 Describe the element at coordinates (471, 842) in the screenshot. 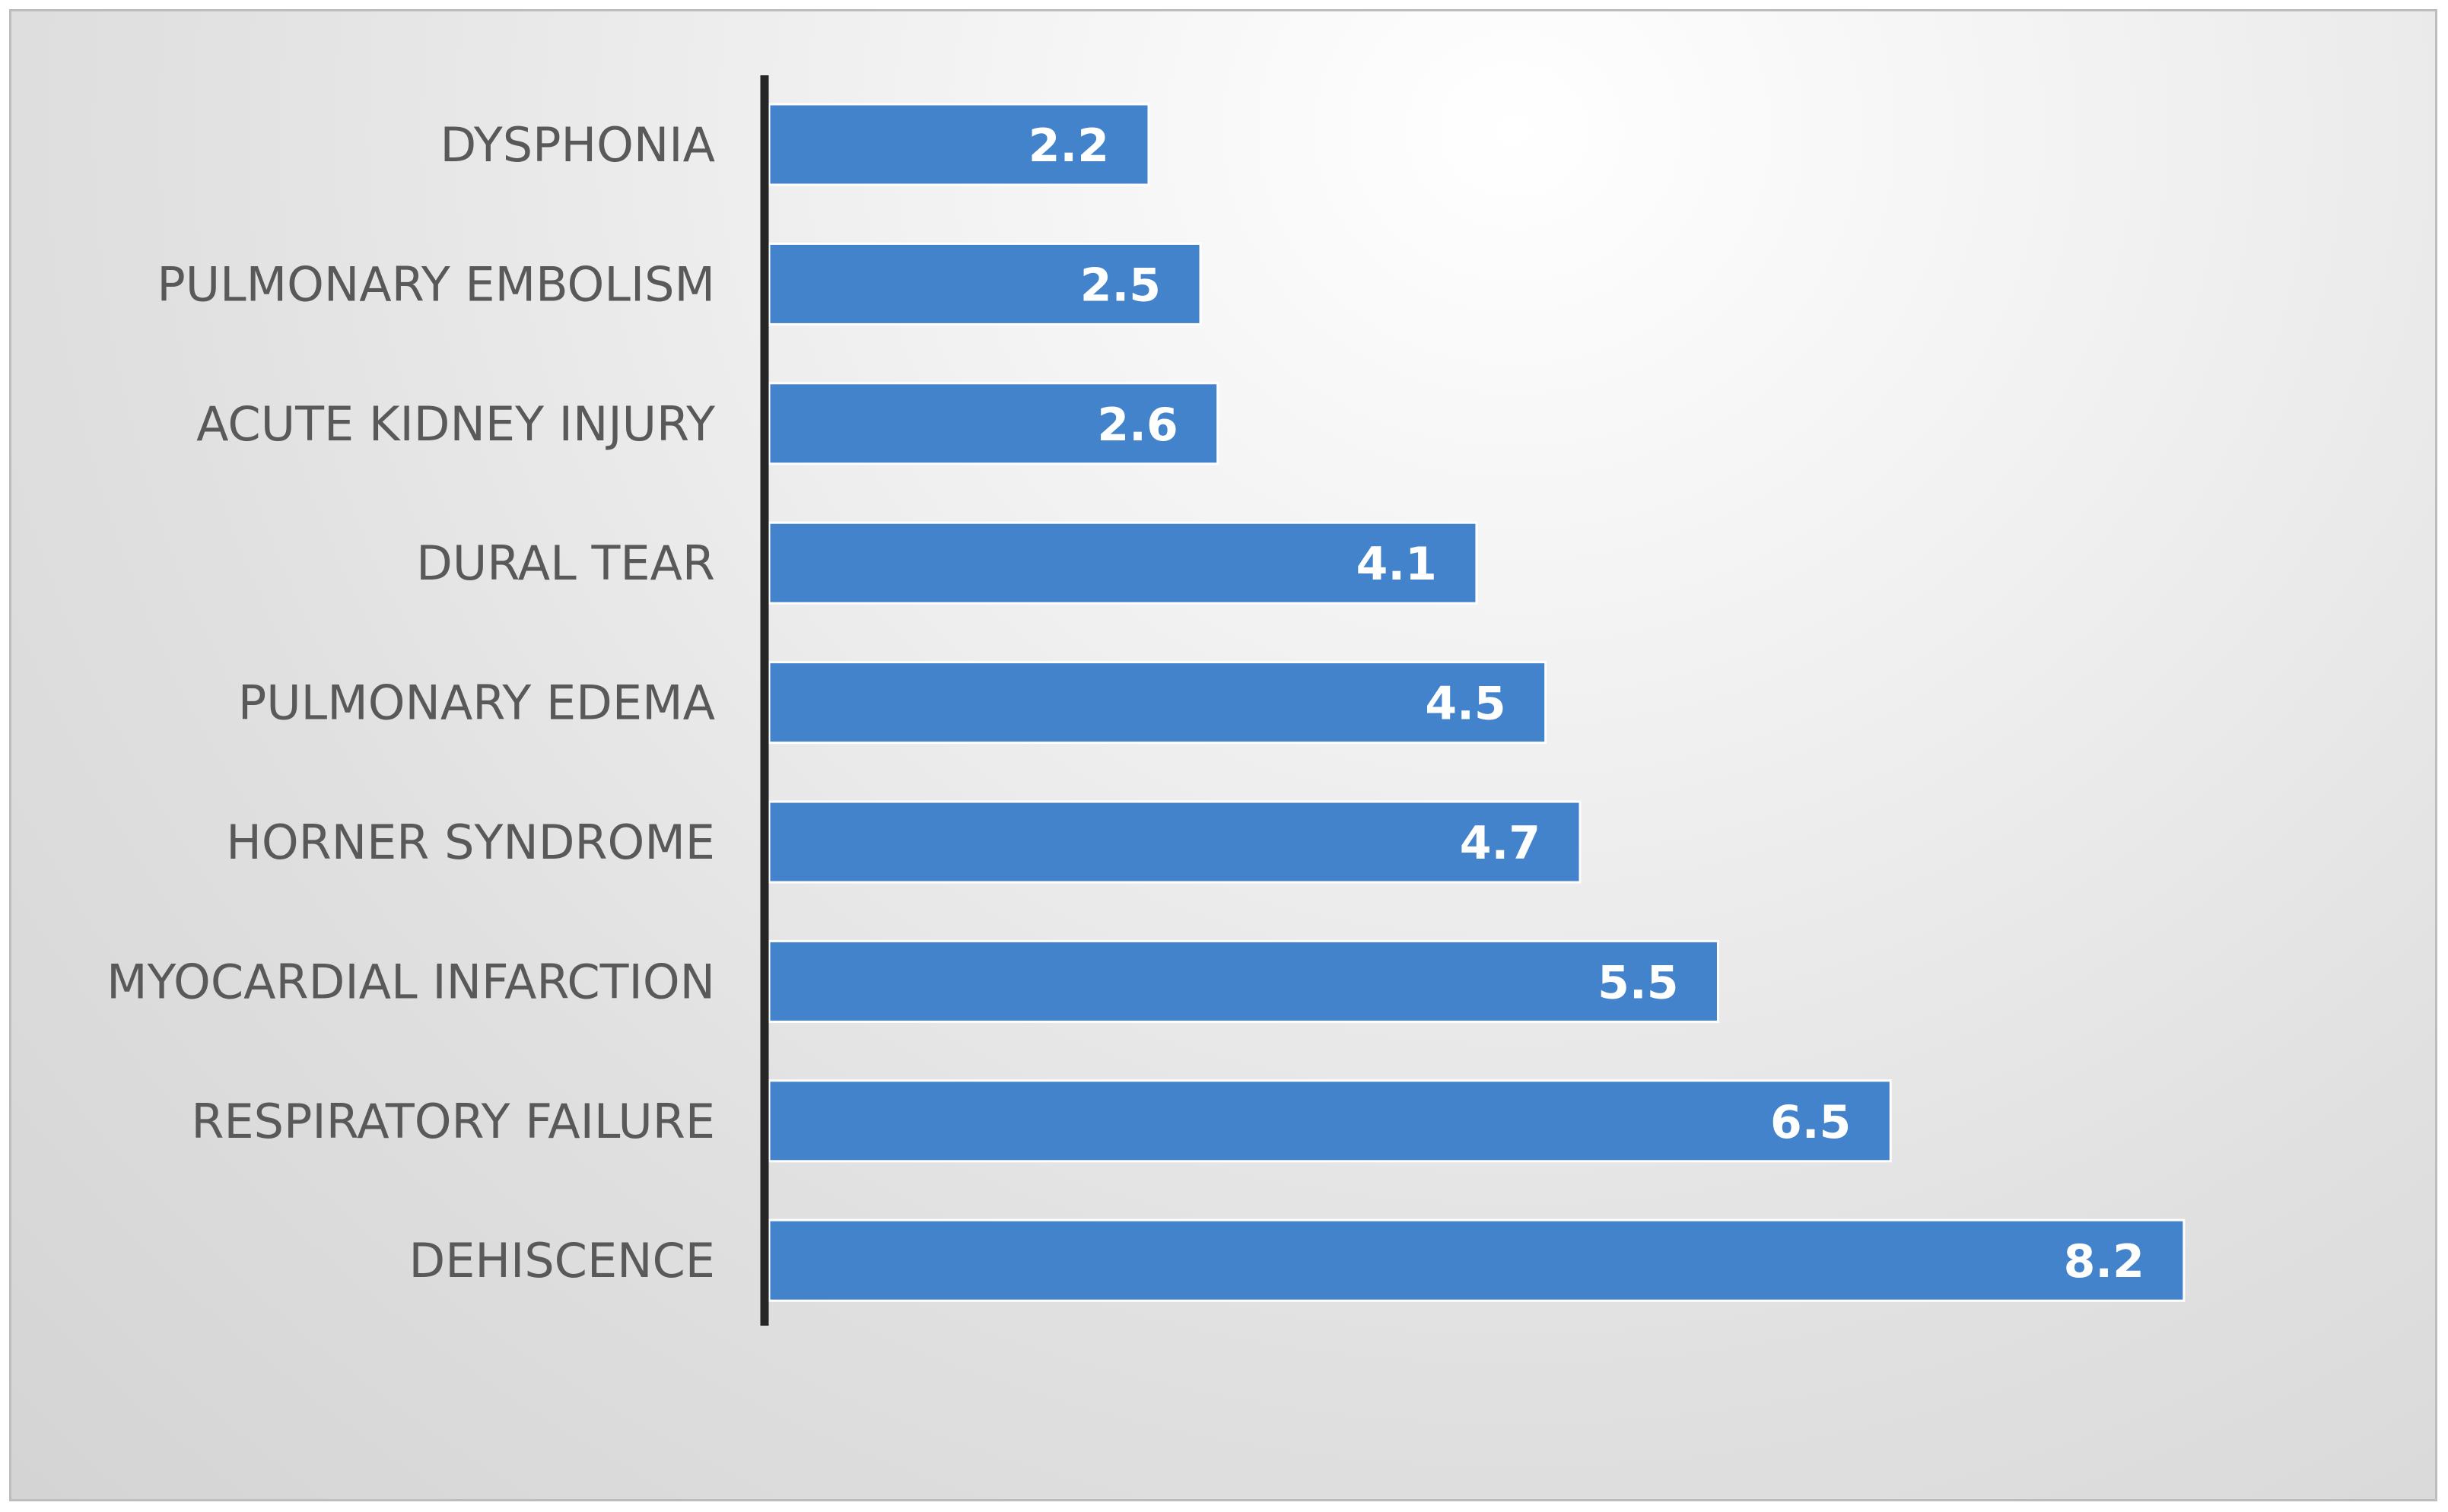

I see `category-label-5: HORNER SYNDROME` at that location.